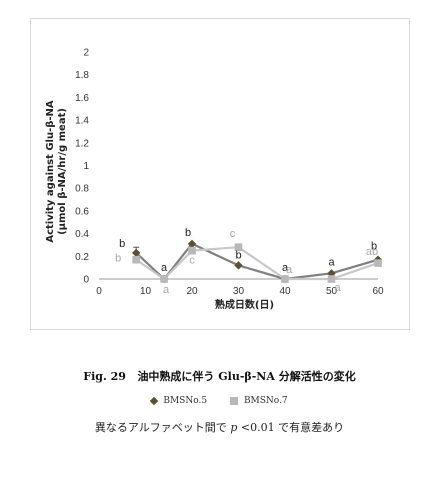 The width and height of the screenshot is (439, 481). Describe the element at coordinates (239, 291) in the screenshot. I see `x-tick-label: 30` at that location.